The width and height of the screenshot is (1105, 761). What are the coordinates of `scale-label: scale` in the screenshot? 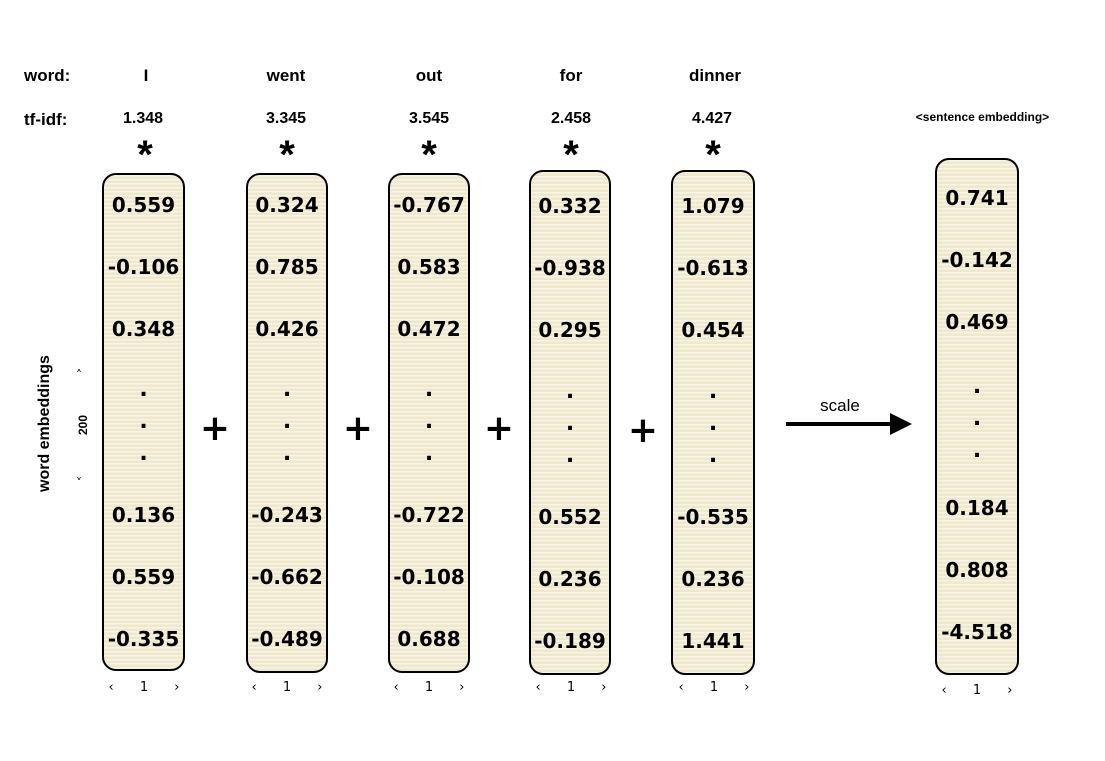 It's located at (840, 405).